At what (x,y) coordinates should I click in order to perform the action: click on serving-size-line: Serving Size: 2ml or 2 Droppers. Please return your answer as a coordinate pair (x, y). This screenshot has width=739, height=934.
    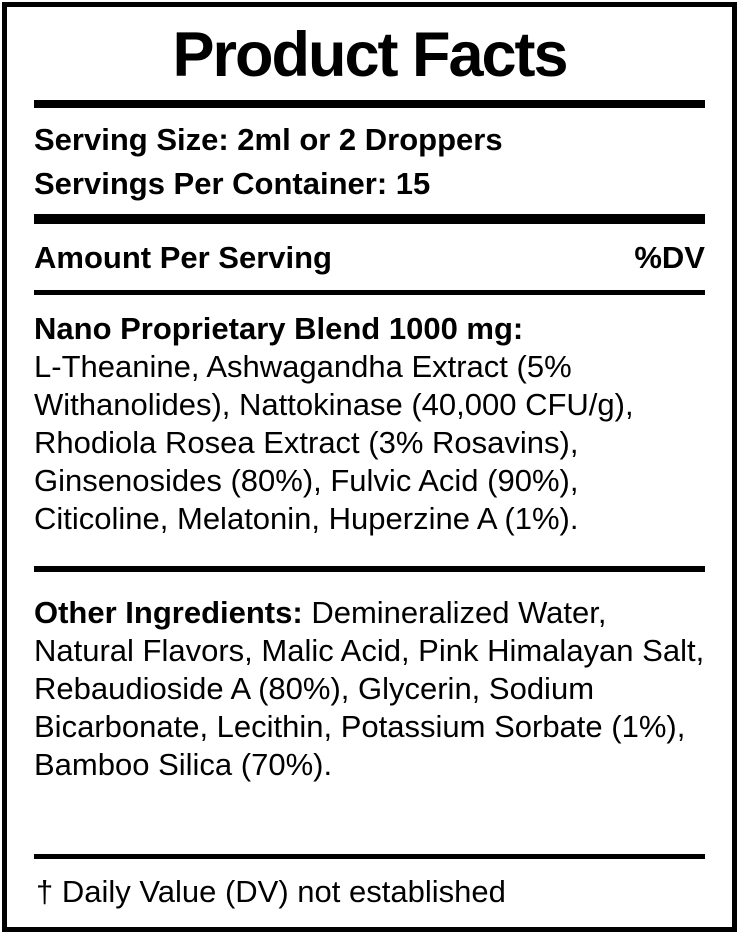
    Looking at the image, I should click on (268, 139).